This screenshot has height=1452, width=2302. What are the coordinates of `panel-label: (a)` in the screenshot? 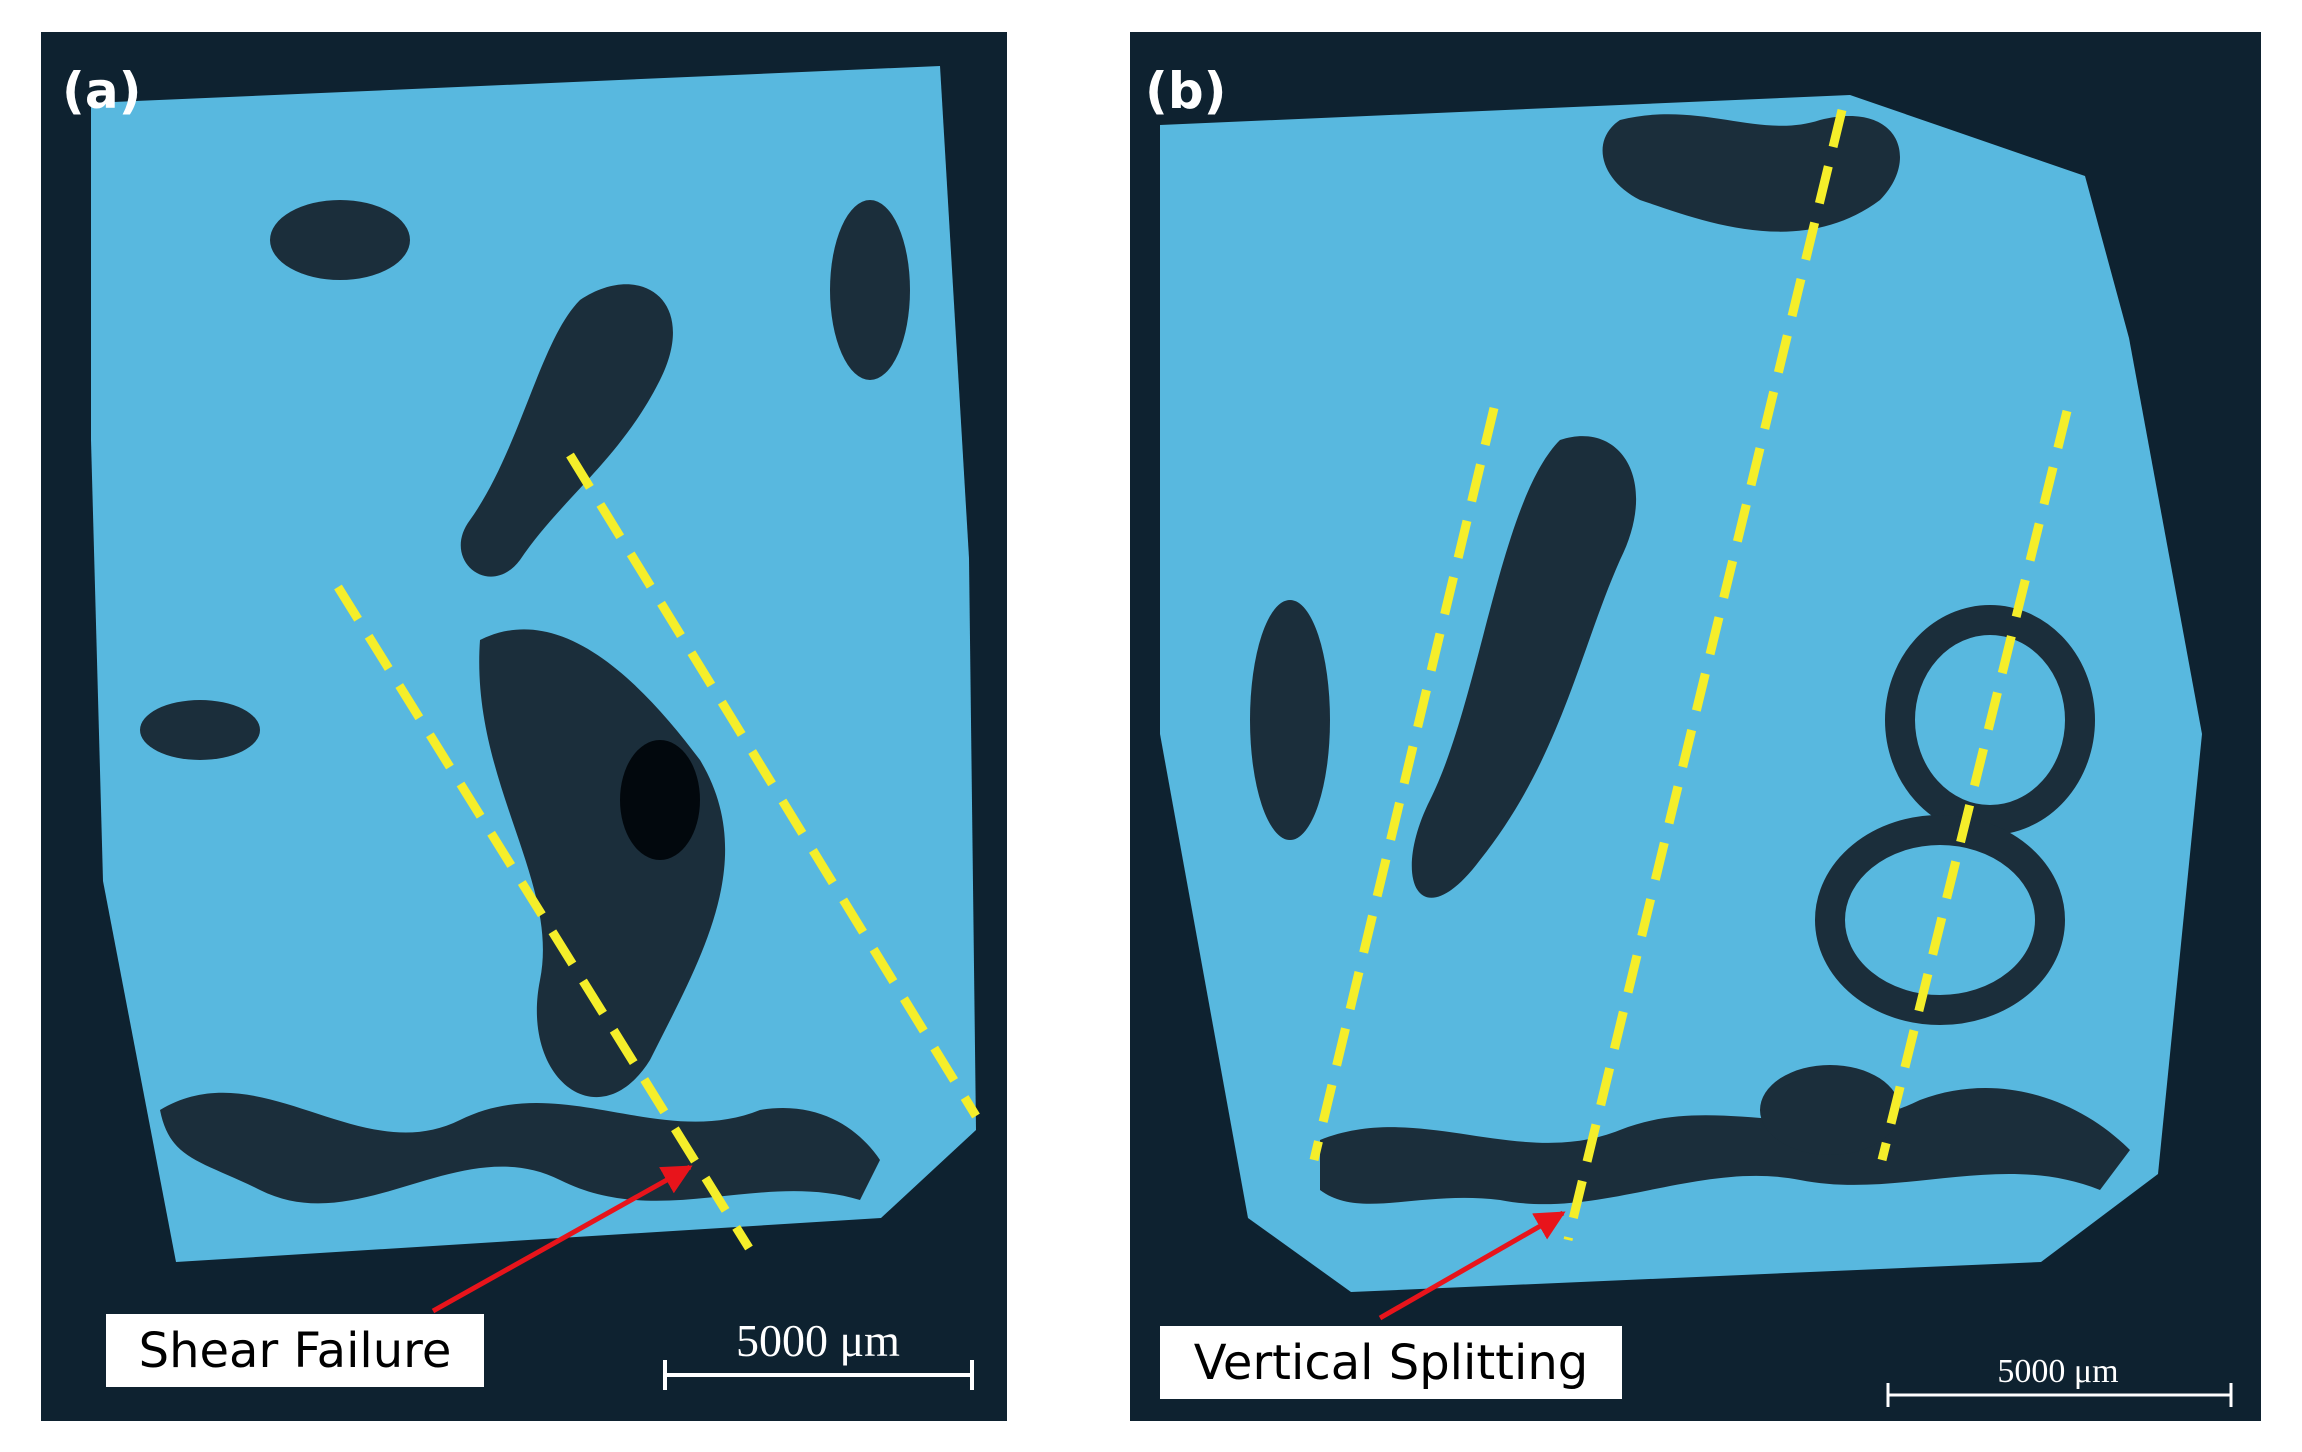 It's located at (101, 91).